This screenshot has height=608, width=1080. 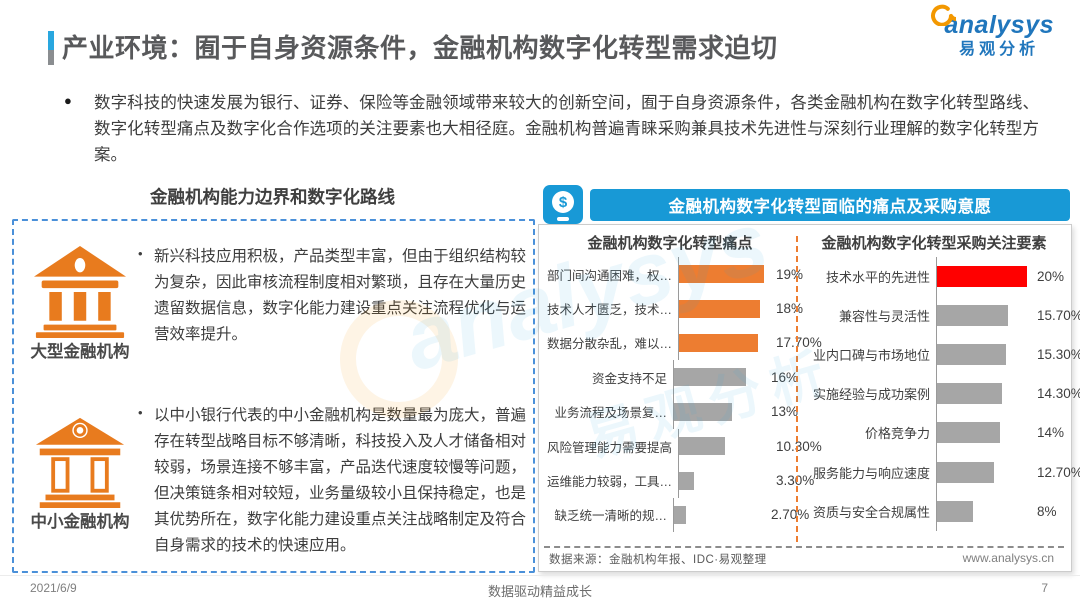 I want to click on chart-row: 风险管理能力需要提高 10.30%, so click(x=684, y=446).